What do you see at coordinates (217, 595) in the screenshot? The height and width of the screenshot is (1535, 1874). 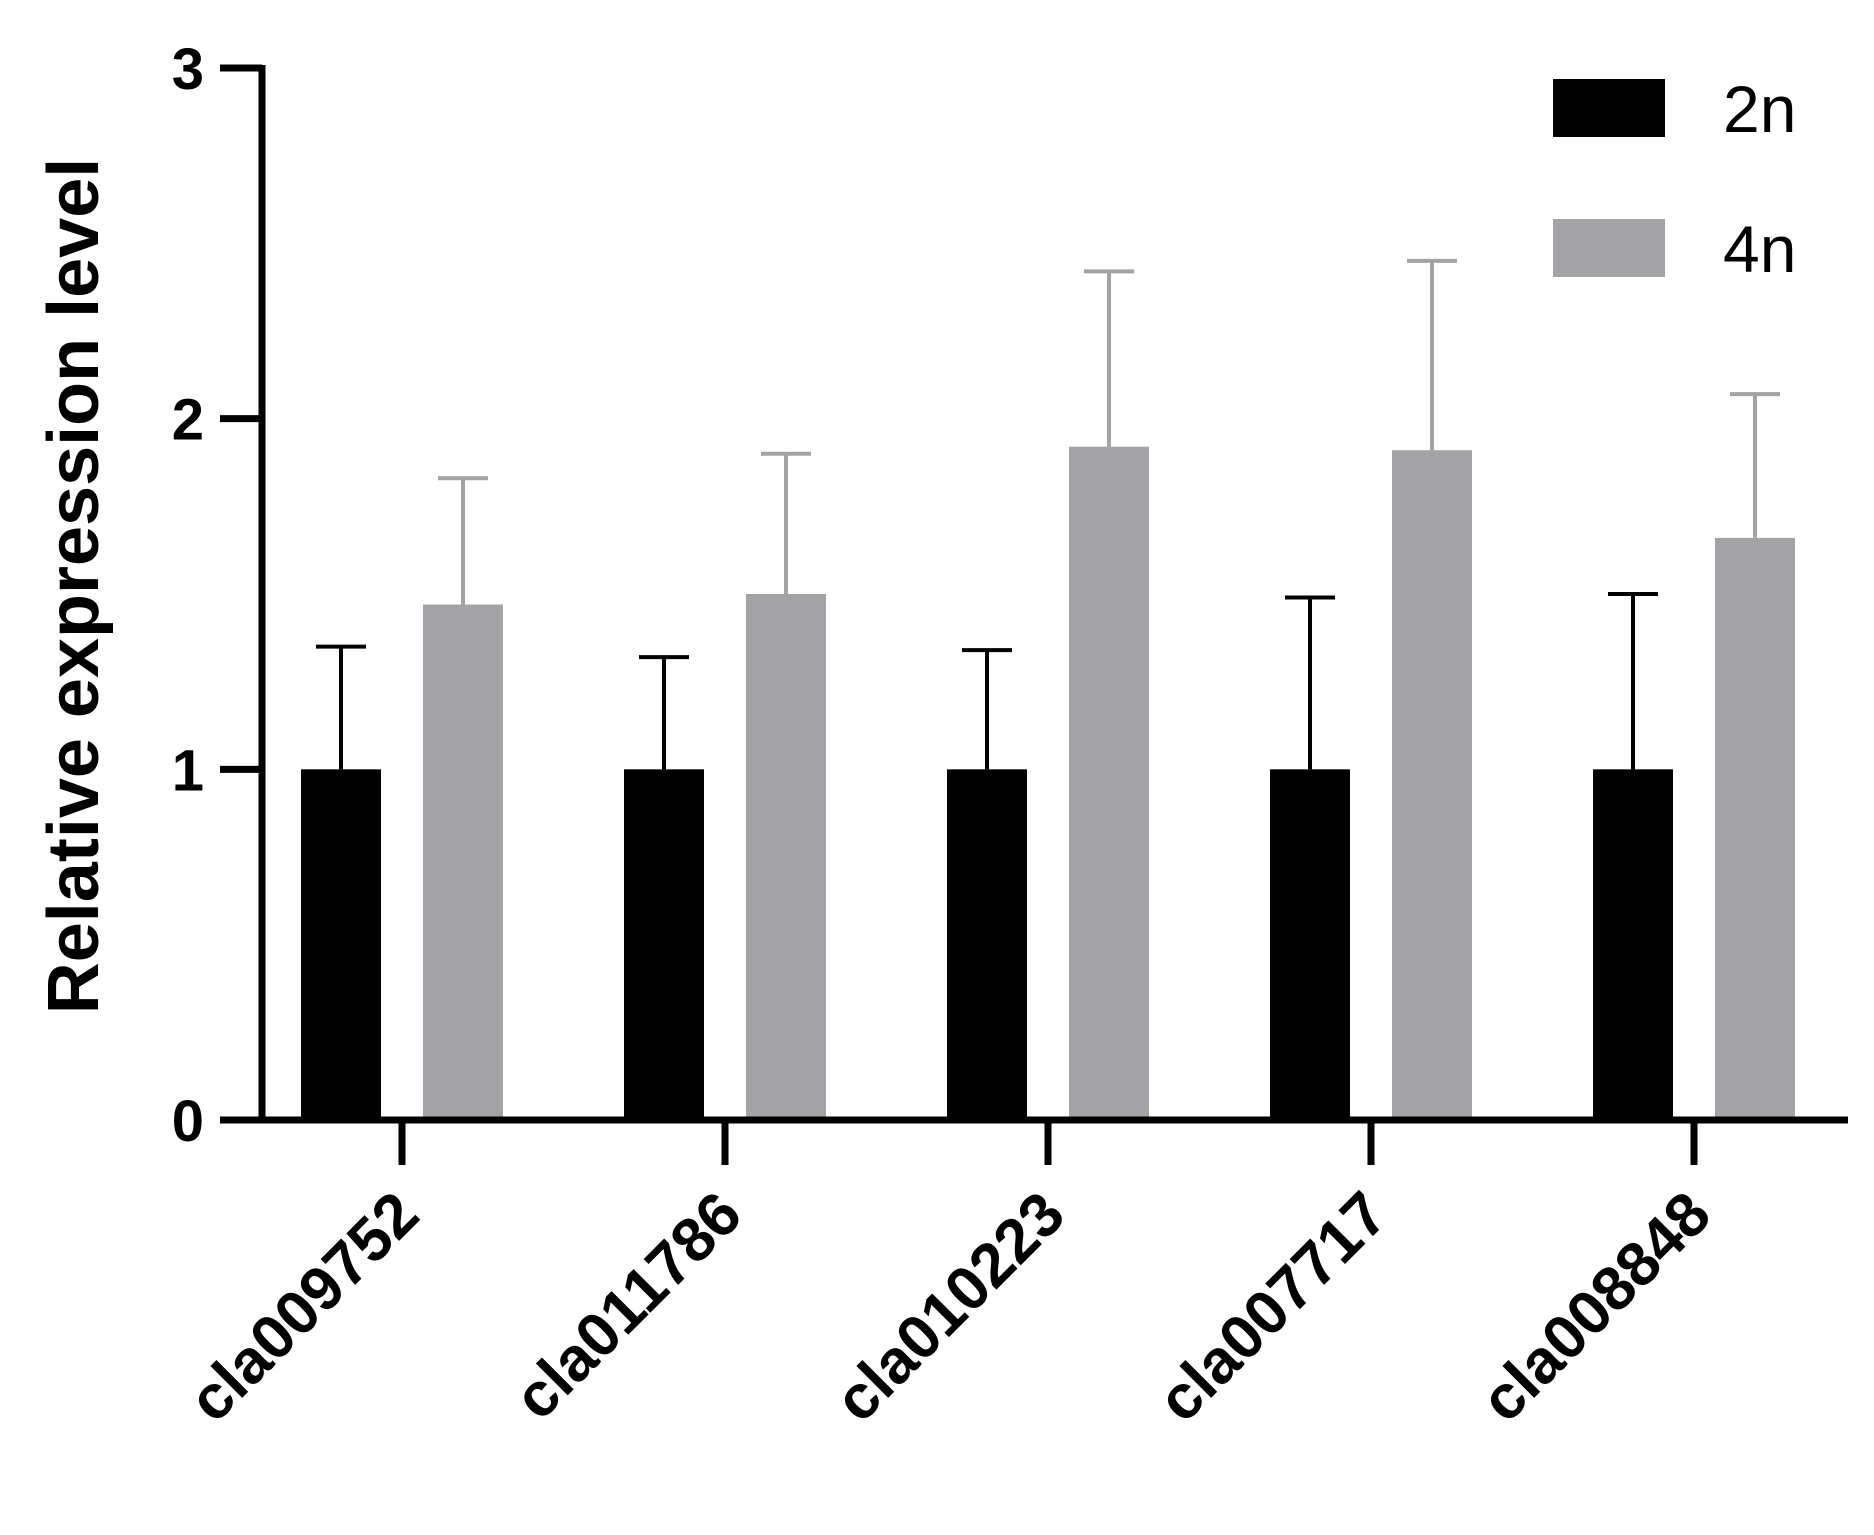 I see `y-ticks: 0 1 2 3` at bounding box center [217, 595].